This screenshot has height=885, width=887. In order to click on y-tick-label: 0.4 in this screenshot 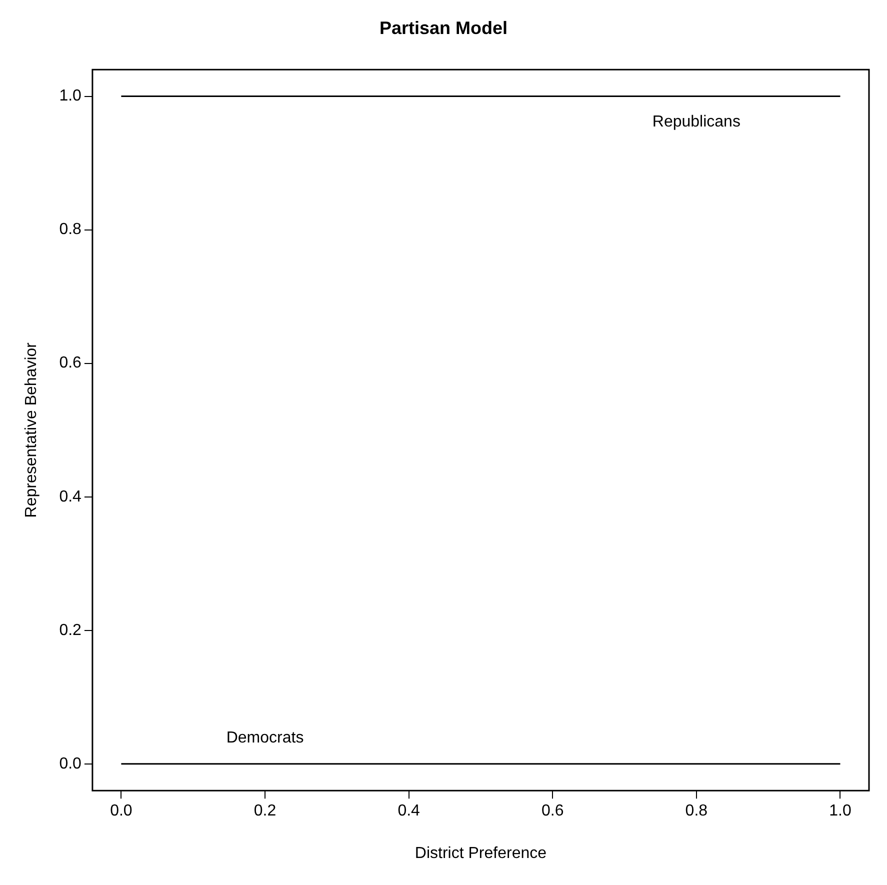, I will do `click(70, 497)`.